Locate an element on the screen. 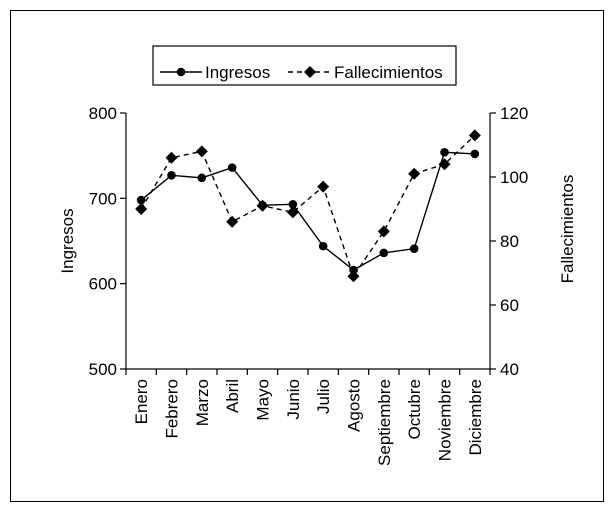 The image size is (616, 509). x-category-label: Julio is located at coordinates (323, 396).